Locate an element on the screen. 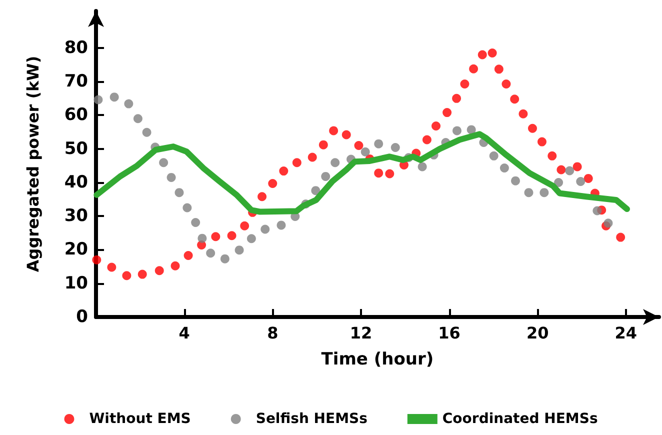  y-tick-label: 60 is located at coordinates (76, 115).